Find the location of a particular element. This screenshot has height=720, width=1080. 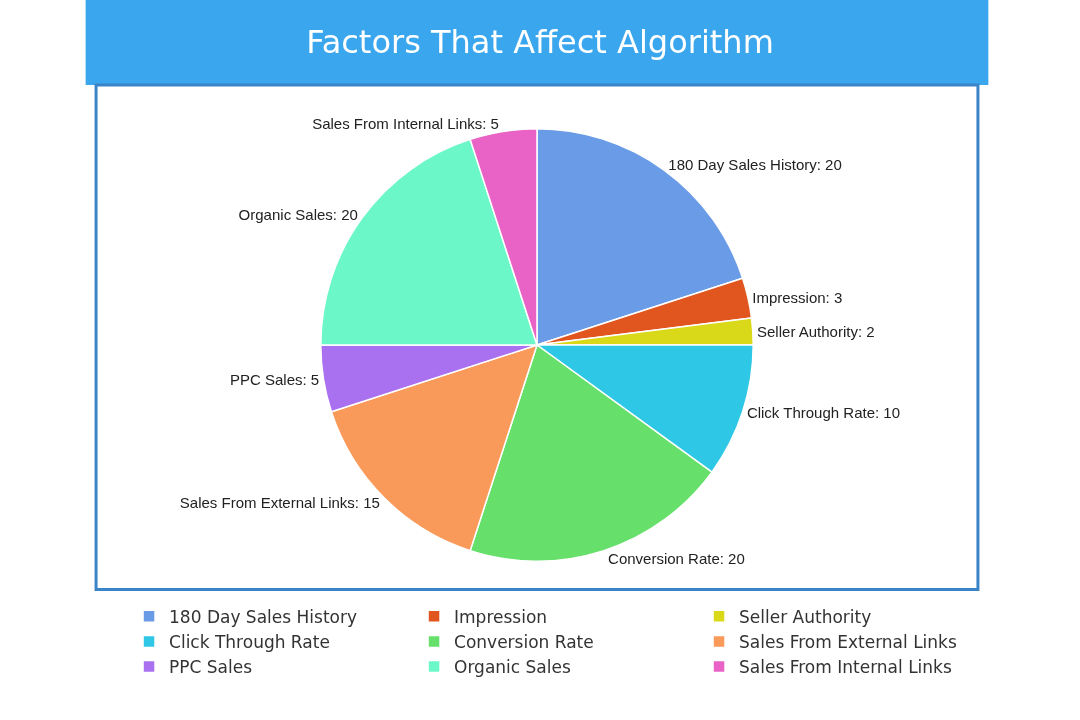

data-label: Sales From External Links: 15 is located at coordinates (279, 502).